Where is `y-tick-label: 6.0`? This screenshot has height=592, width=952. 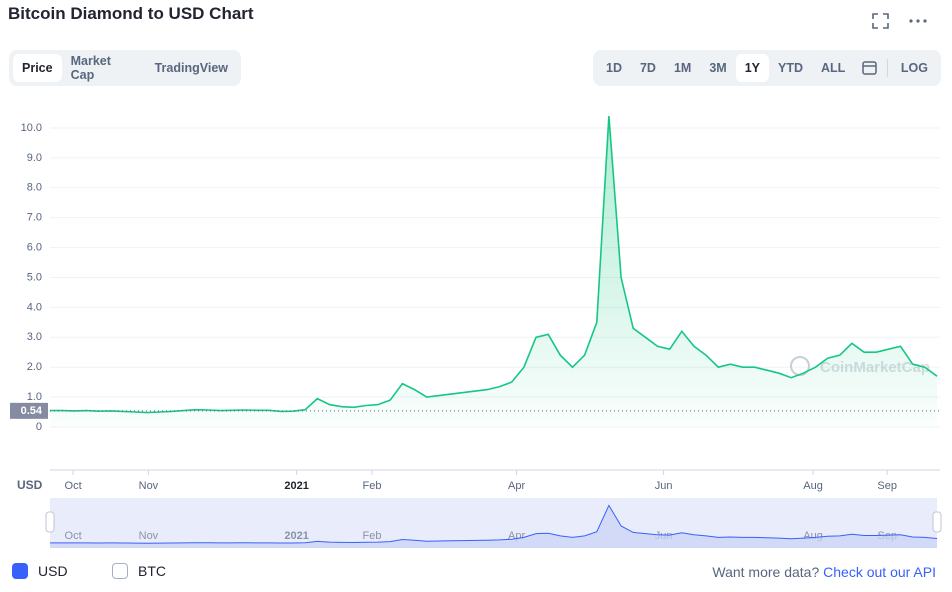 y-tick-label: 6.0 is located at coordinates (34, 247).